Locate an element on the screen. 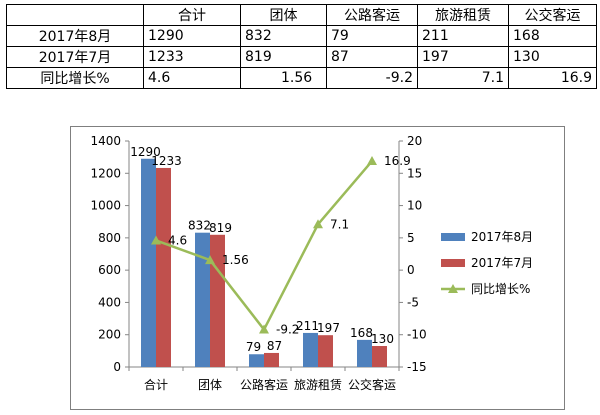  table-cell: 1290 is located at coordinates (192, 36).